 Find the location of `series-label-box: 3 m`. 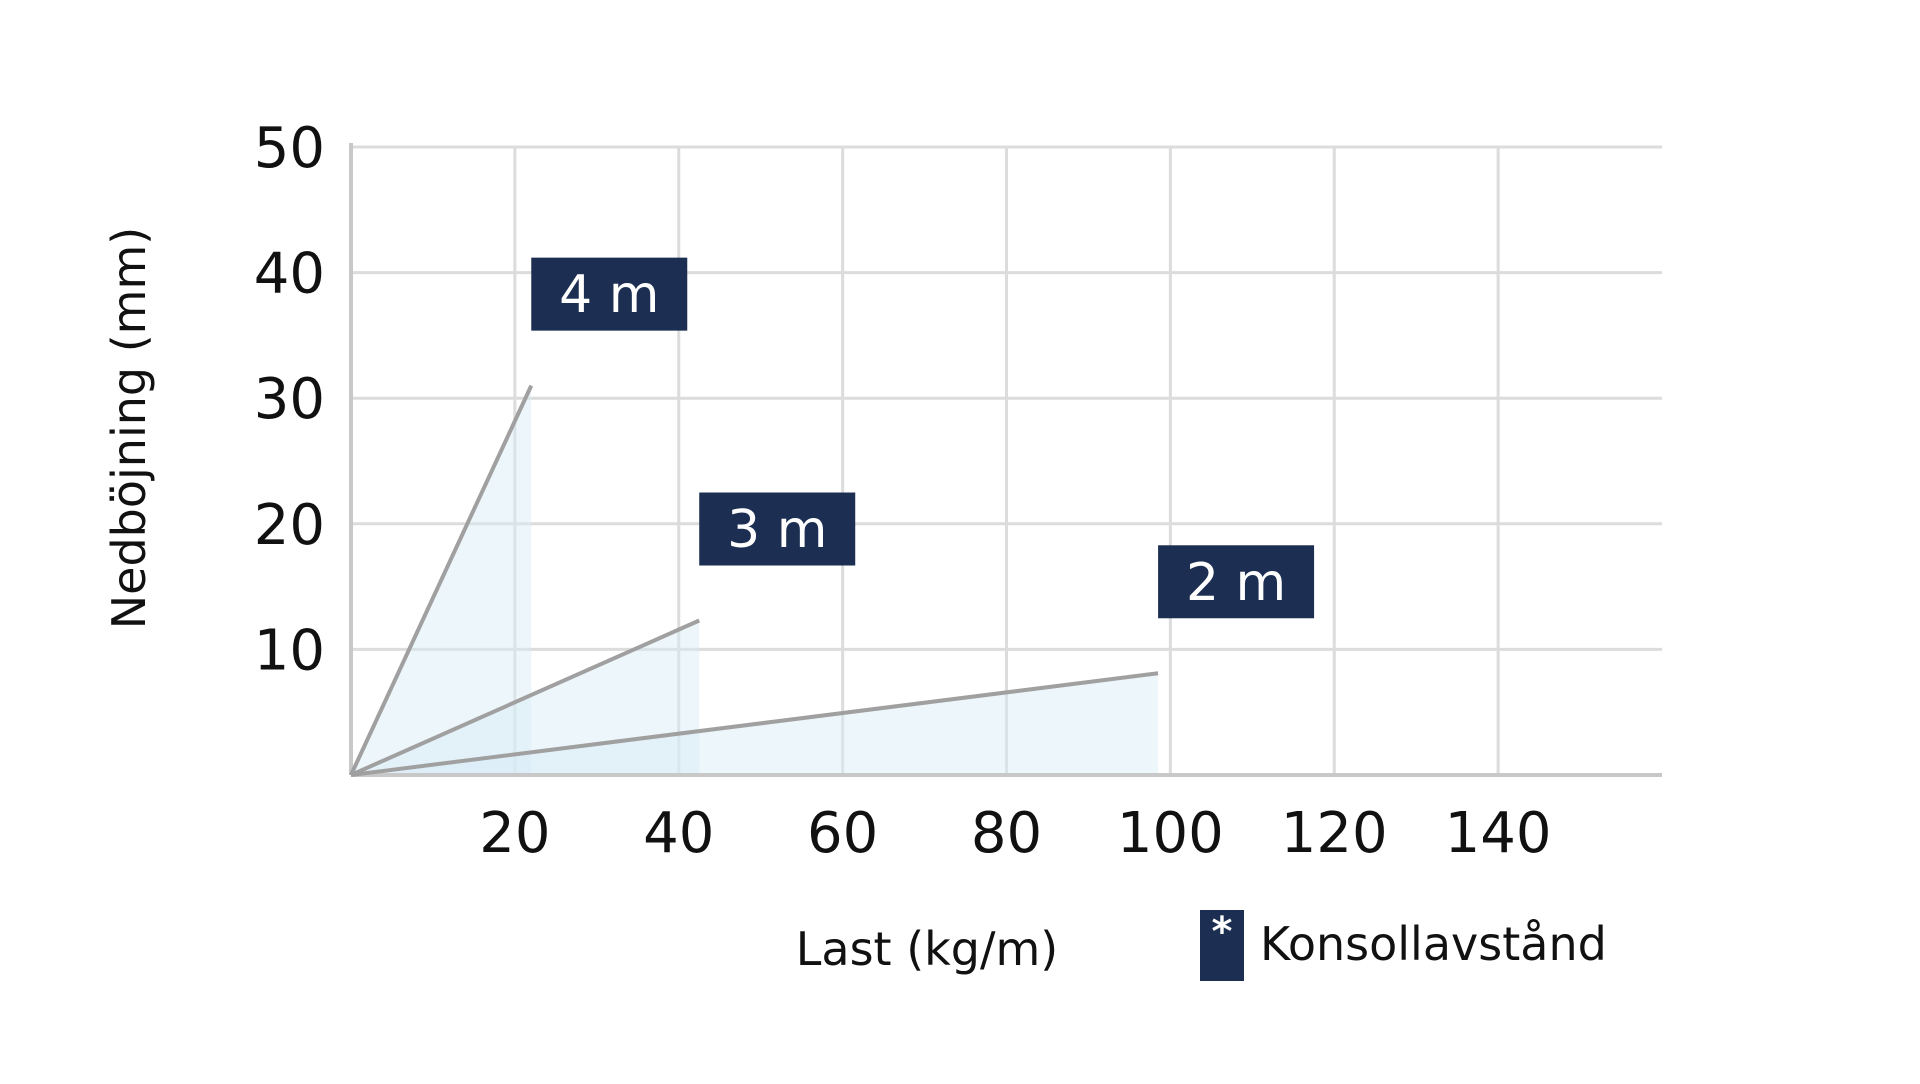

series-label-box: 3 m is located at coordinates (777, 529).